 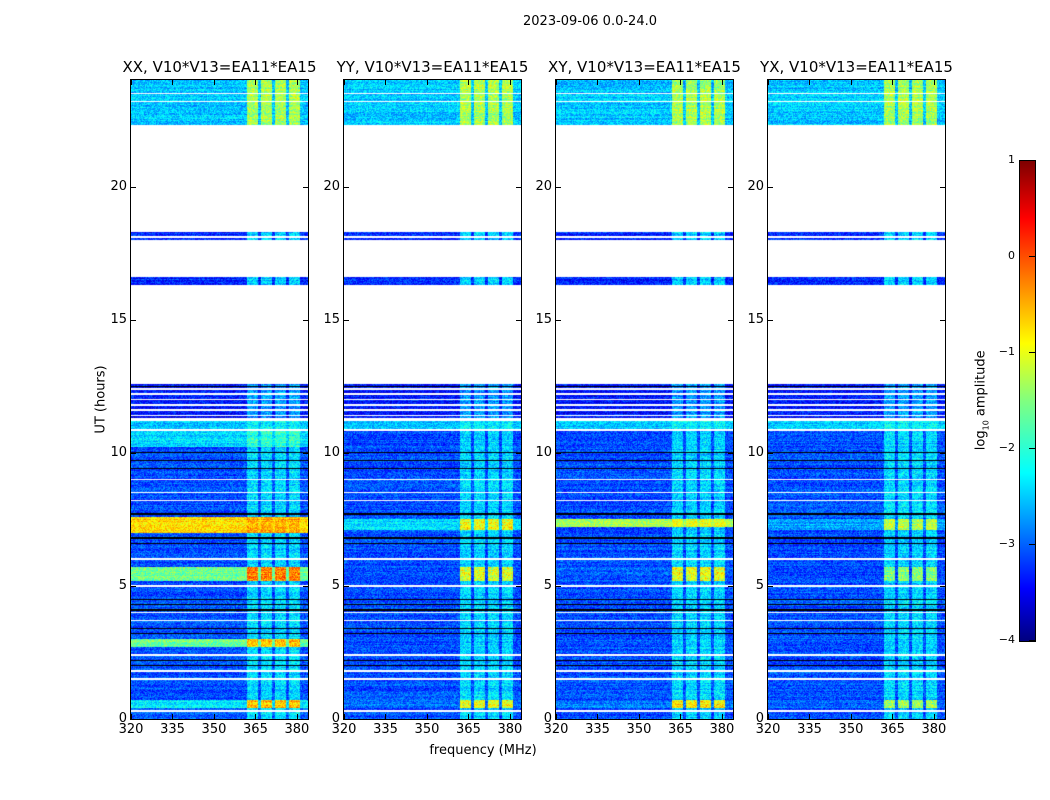 What do you see at coordinates (1006, 351) in the screenshot?
I see `colorbar-tick-label: −1` at bounding box center [1006, 351].